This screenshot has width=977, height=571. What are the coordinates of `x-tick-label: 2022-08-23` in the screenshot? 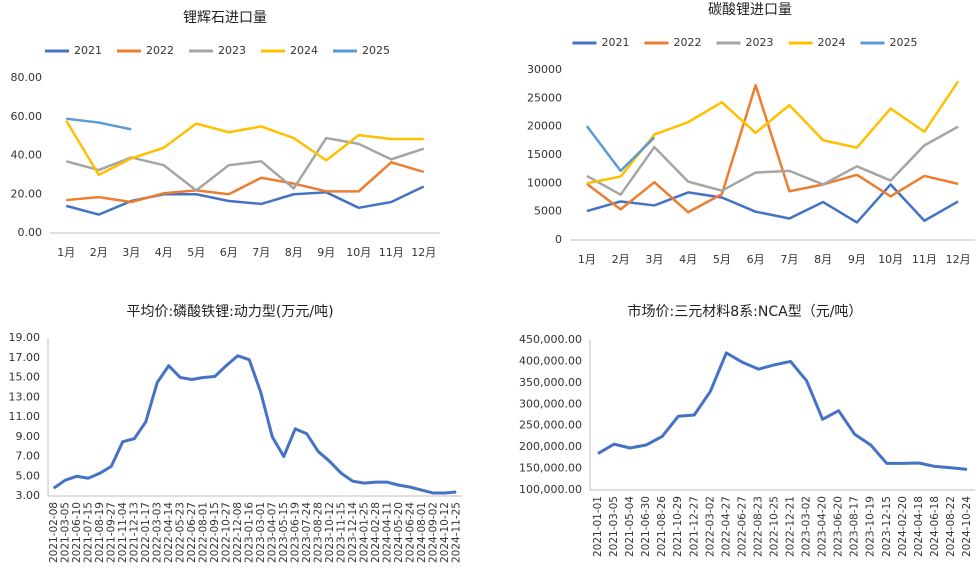 It's located at (758, 526).